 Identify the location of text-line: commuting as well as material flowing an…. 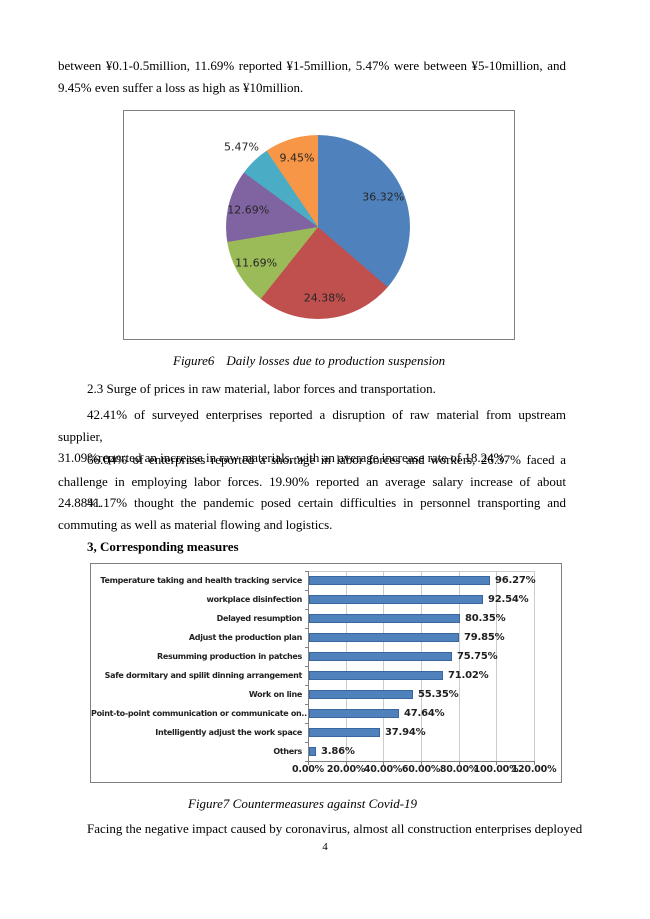
(195, 524).